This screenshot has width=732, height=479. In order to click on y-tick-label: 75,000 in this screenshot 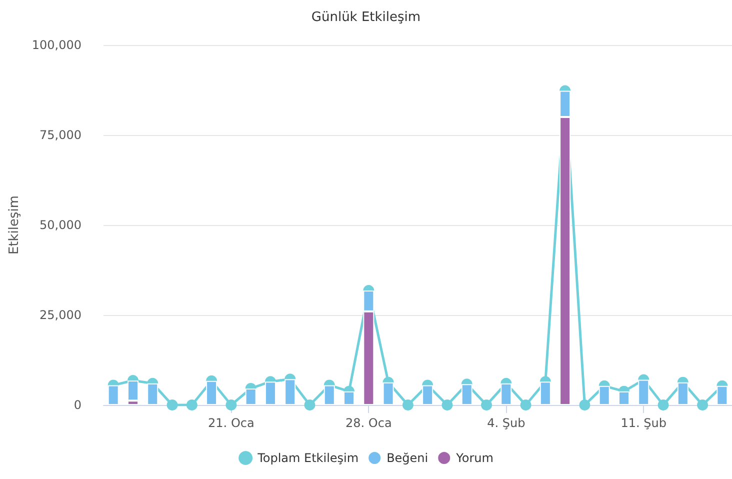, I will do `click(61, 135)`.